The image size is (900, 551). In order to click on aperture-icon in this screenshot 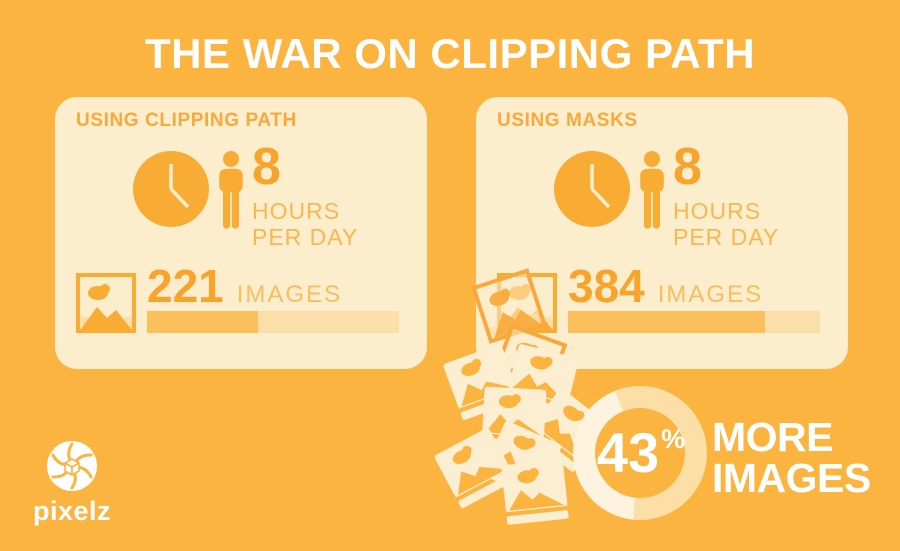, I will do `click(72, 466)`.